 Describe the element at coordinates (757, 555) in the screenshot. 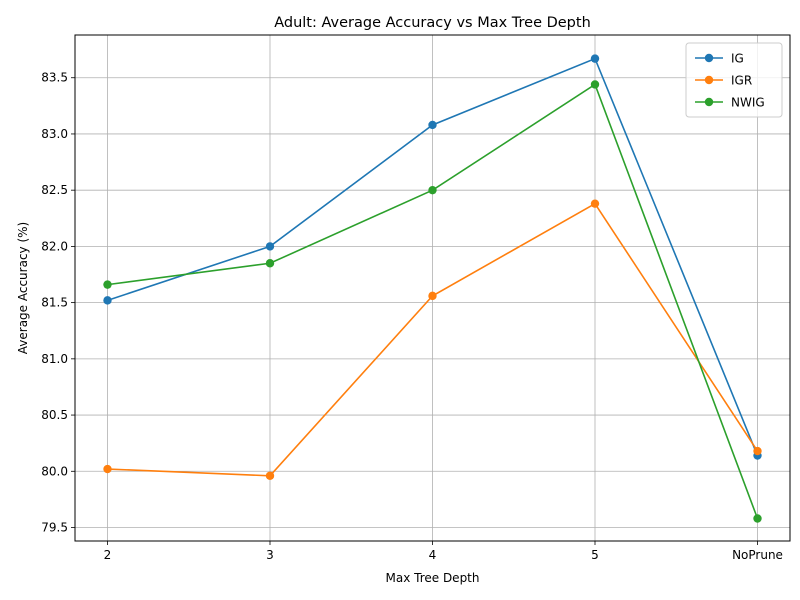

I see `x-tick-label: NoPrune` at that location.